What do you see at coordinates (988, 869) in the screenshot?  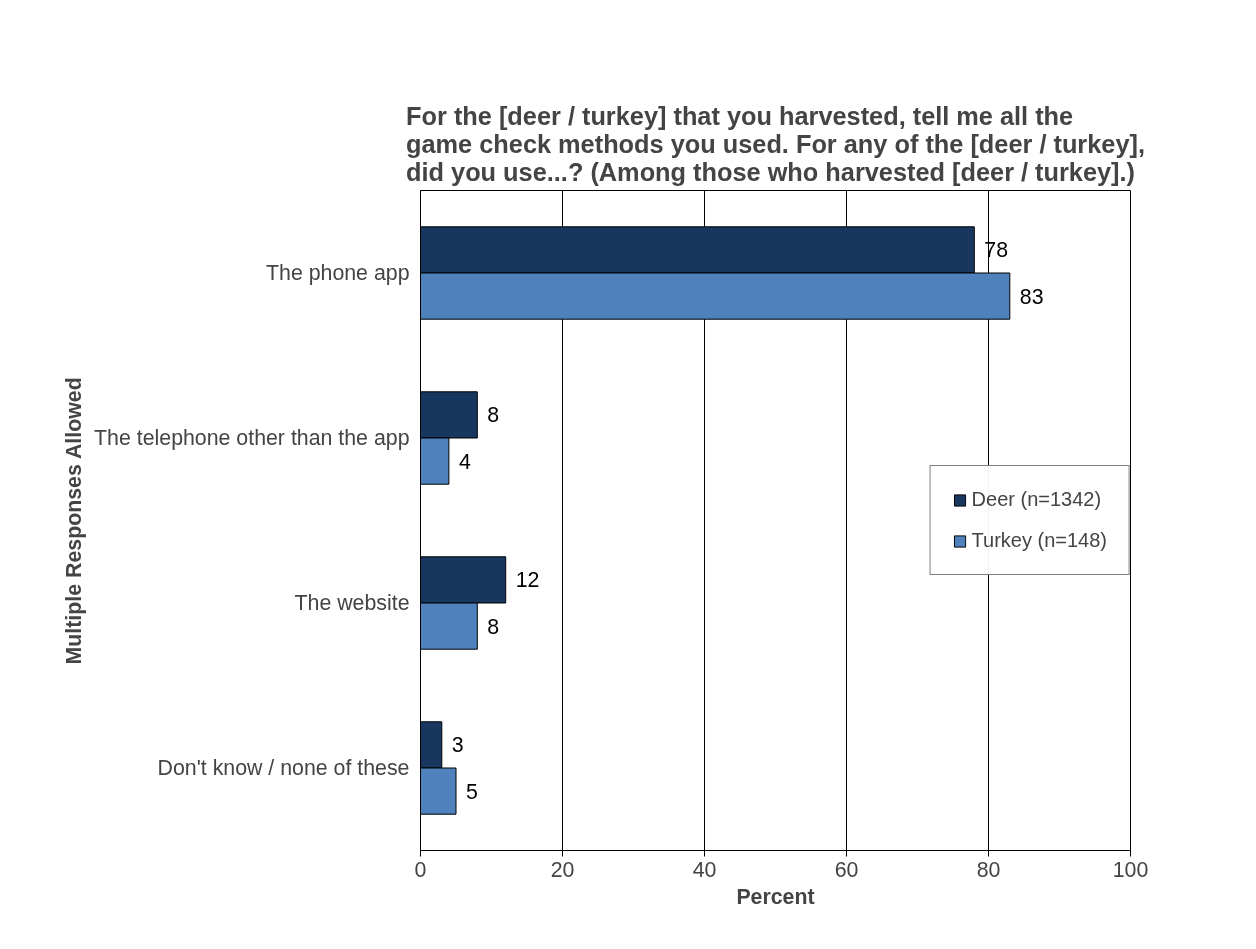 I see `x-tick-label: 80` at bounding box center [988, 869].